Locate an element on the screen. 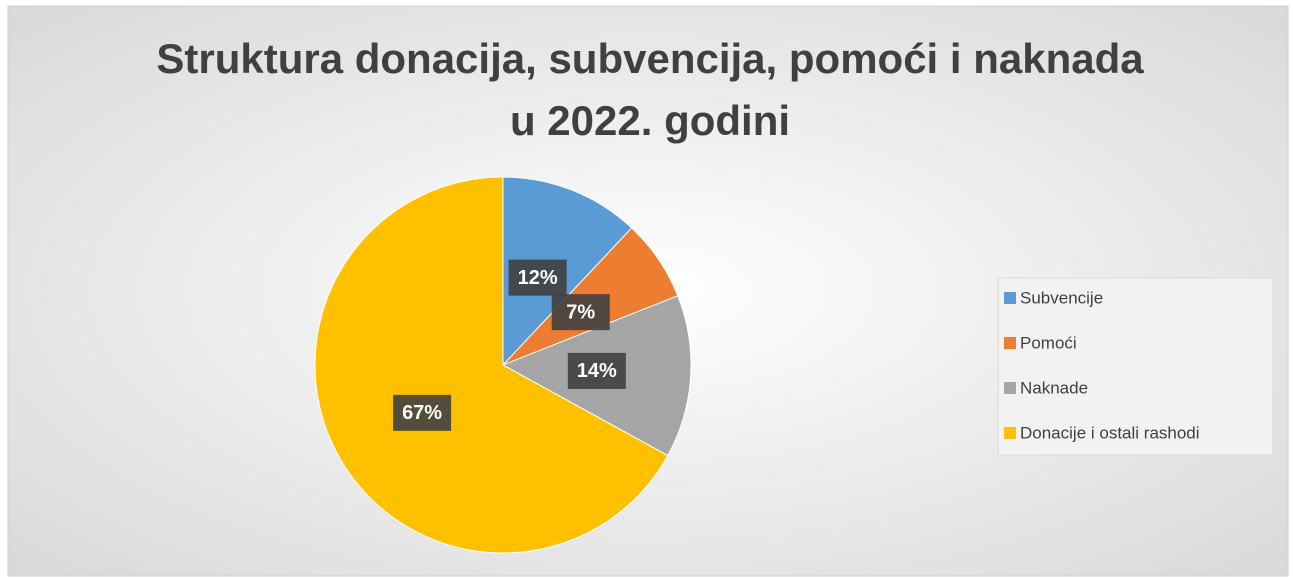  chart-title: u 2022. godini is located at coordinates (650, 120).